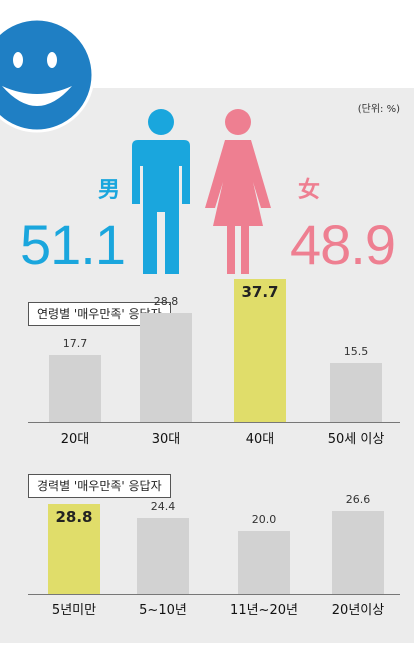 The width and height of the screenshot is (414, 658). What do you see at coordinates (238, 191) in the screenshot?
I see `female-figure-icon` at bounding box center [238, 191].